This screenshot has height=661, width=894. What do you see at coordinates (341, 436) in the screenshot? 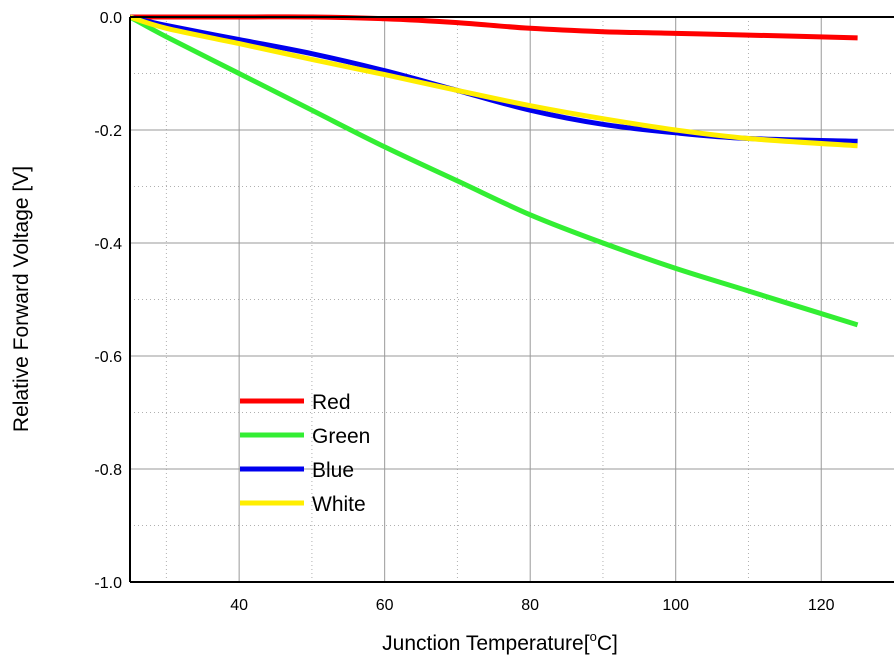
I see `legend-label-green: Green` at bounding box center [341, 436].